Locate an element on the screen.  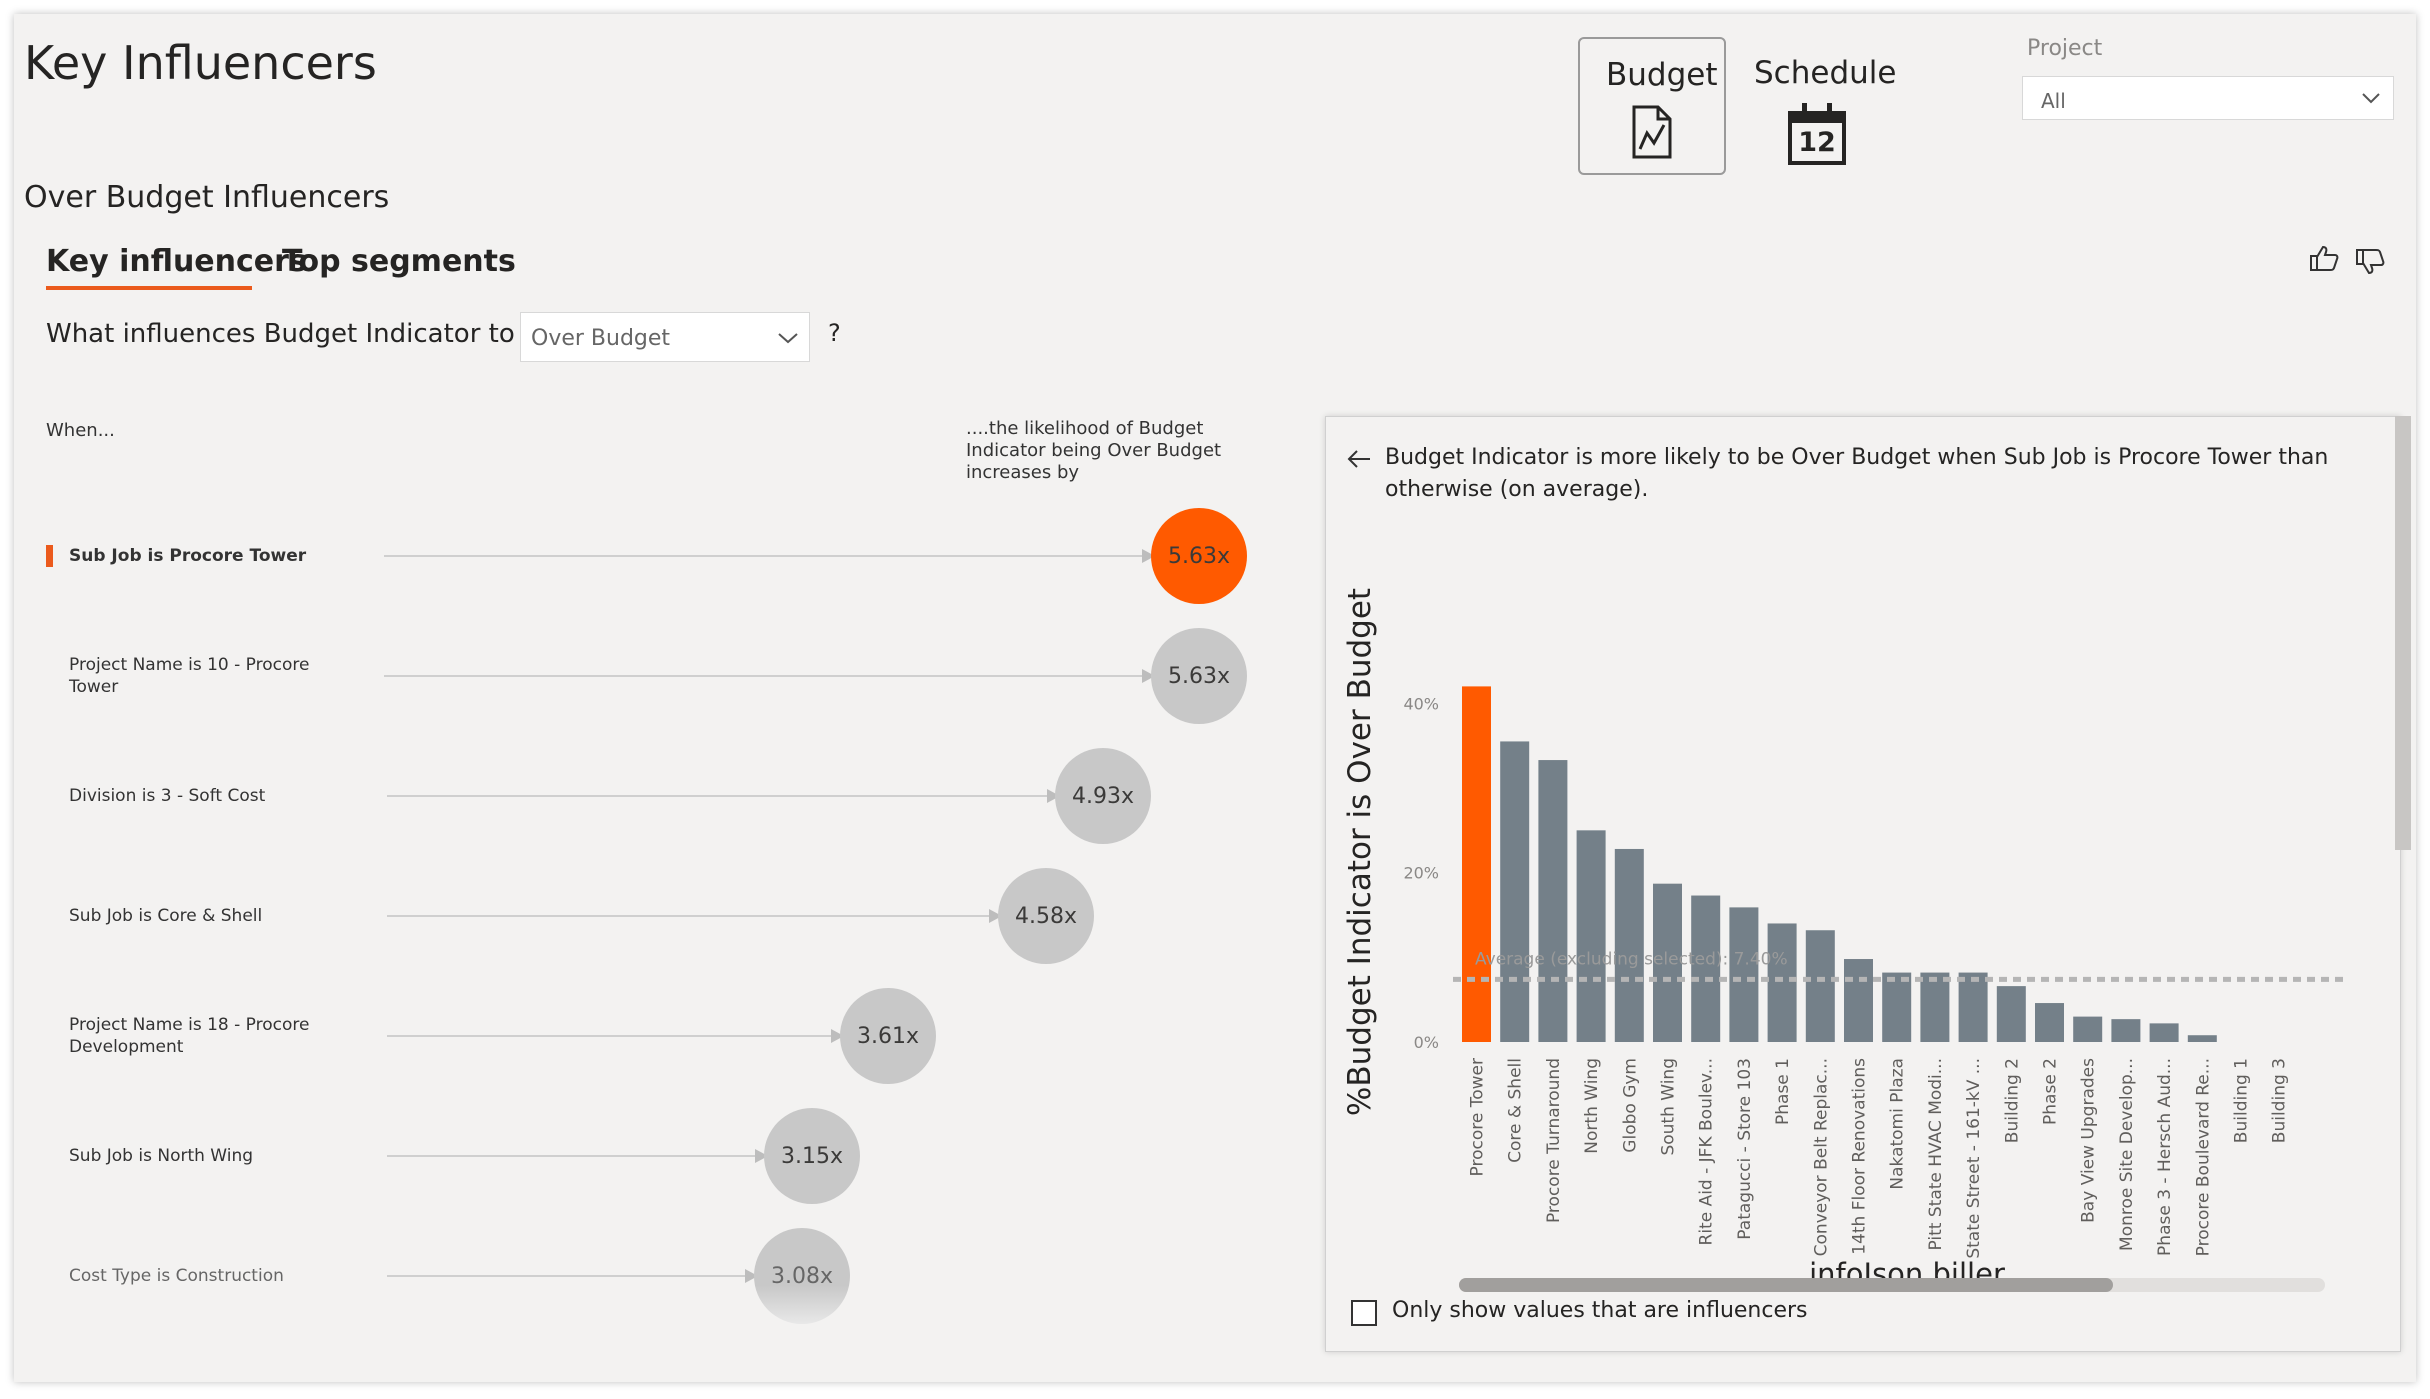
x-tick-label: Building 3 is located at coordinates (2280, 1100).